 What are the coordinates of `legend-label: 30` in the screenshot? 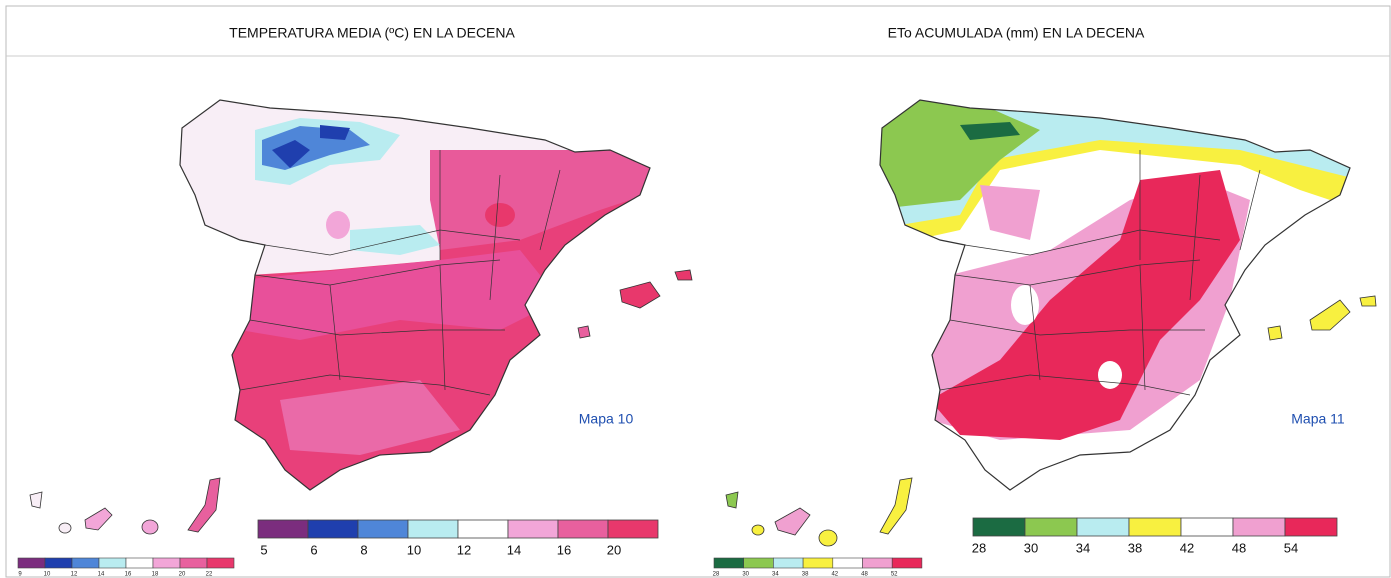 It's located at (1031, 547).